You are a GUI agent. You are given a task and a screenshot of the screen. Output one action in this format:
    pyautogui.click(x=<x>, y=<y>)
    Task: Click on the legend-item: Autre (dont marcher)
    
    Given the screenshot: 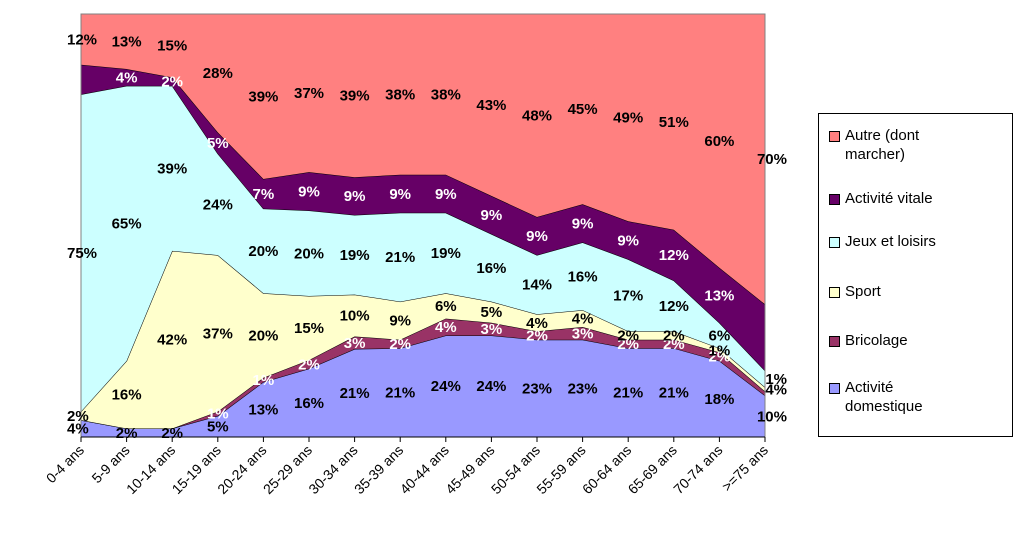 What is the action you would take?
    pyautogui.click(x=892, y=145)
    